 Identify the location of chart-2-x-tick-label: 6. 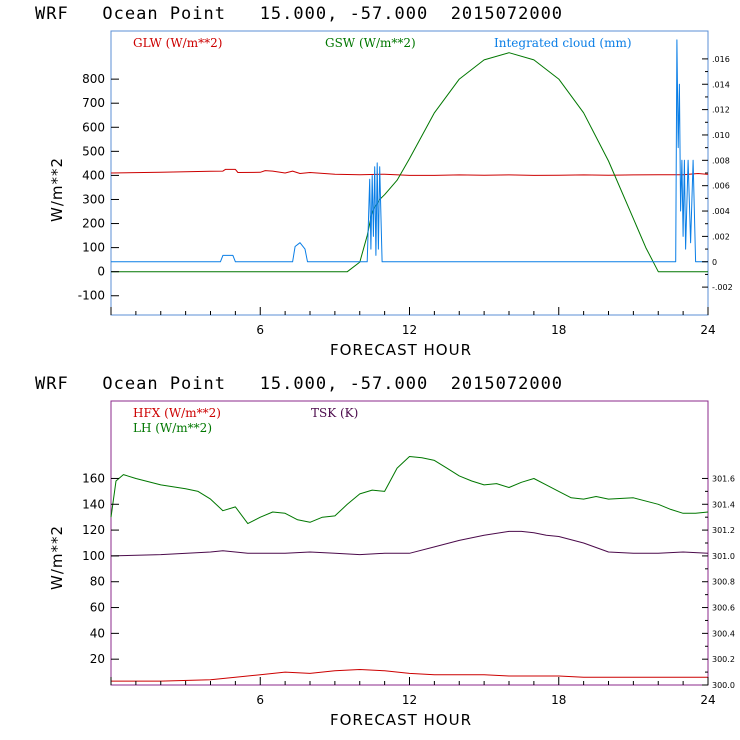
(260, 700).